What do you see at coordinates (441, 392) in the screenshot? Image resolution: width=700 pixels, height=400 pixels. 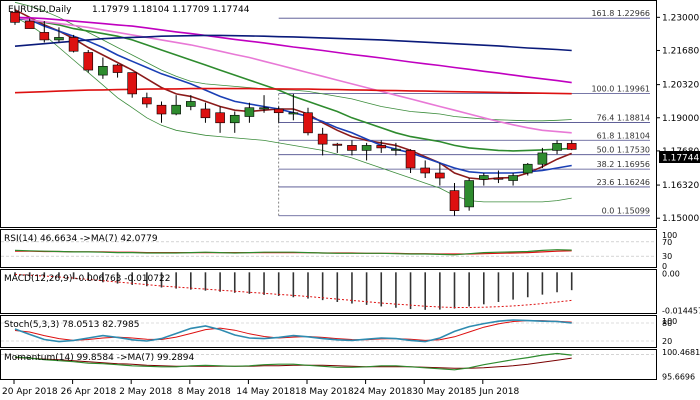 I see `date-tick-label: 30 May 2018` at bounding box center [441, 392].